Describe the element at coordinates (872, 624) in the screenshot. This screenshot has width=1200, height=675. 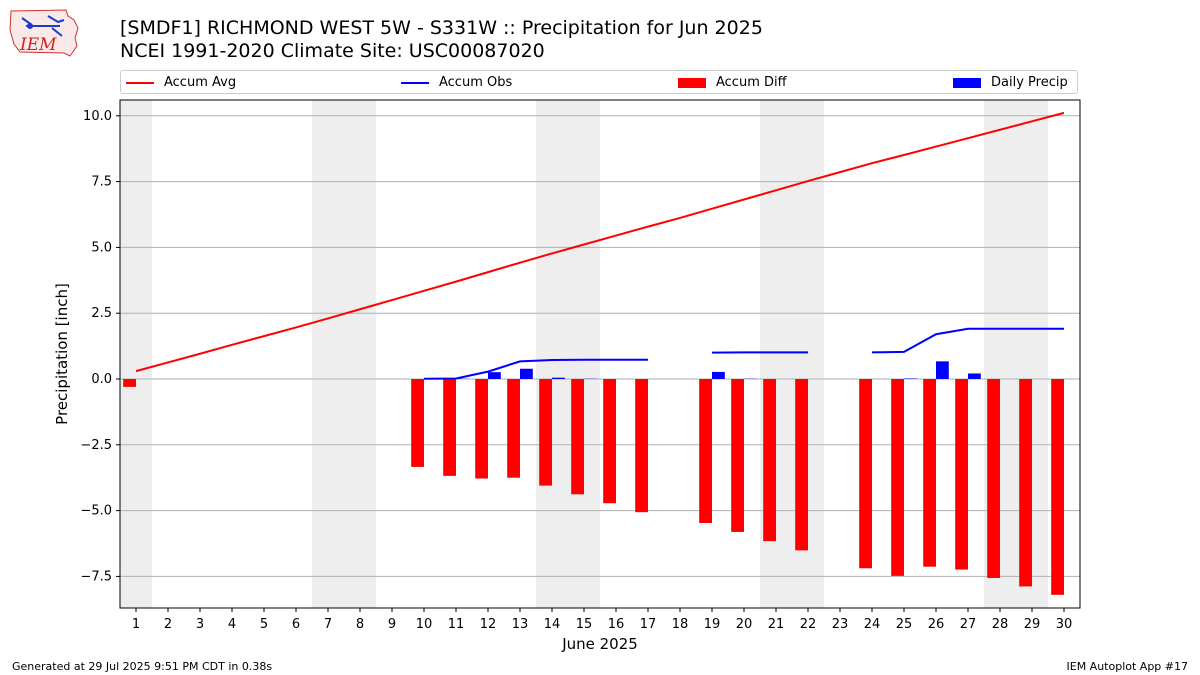
I see `x-tick-label: 24` at that location.